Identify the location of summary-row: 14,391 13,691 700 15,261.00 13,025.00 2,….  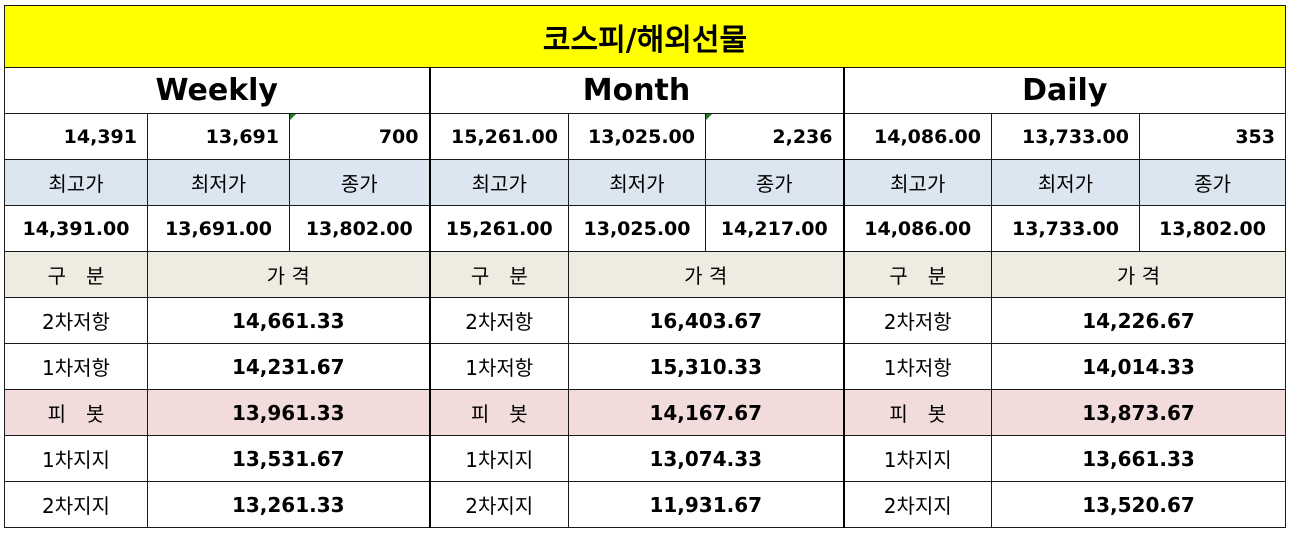
(645, 136).